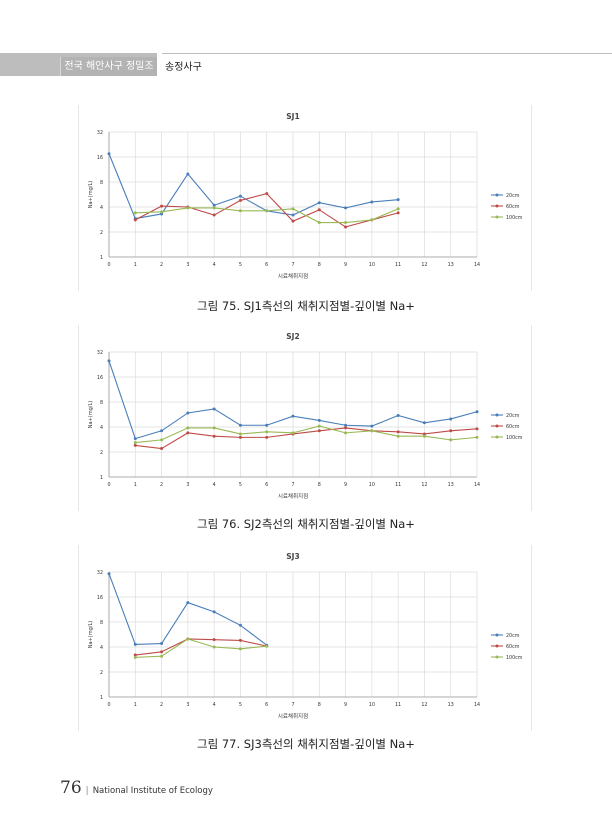 The height and width of the screenshot is (840, 612). I want to click on x-tick-label: 11, so click(398, 485).